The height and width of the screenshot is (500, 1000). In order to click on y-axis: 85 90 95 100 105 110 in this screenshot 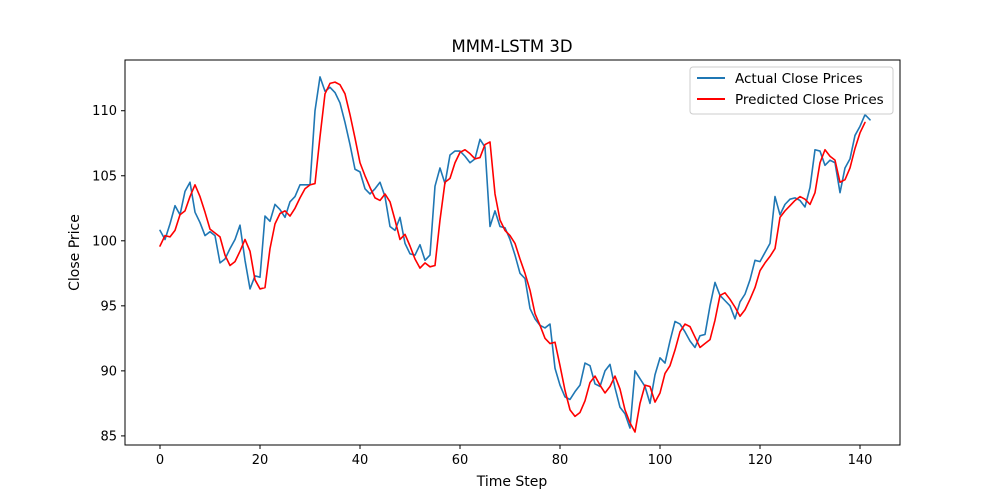, I will do `click(108, 274)`.